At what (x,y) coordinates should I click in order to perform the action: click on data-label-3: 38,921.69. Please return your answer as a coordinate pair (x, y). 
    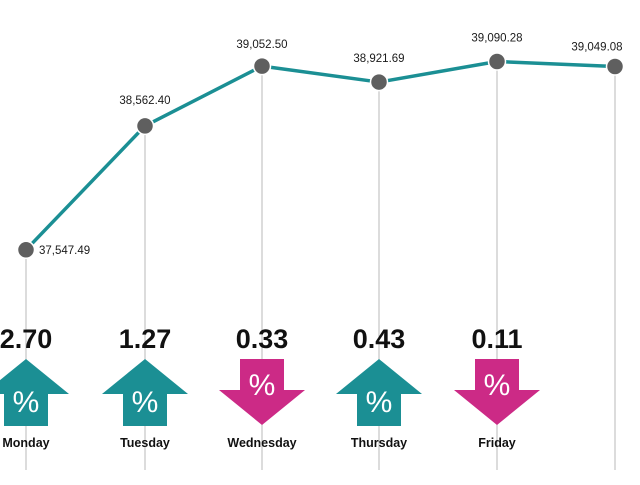
    Looking at the image, I should click on (378, 59).